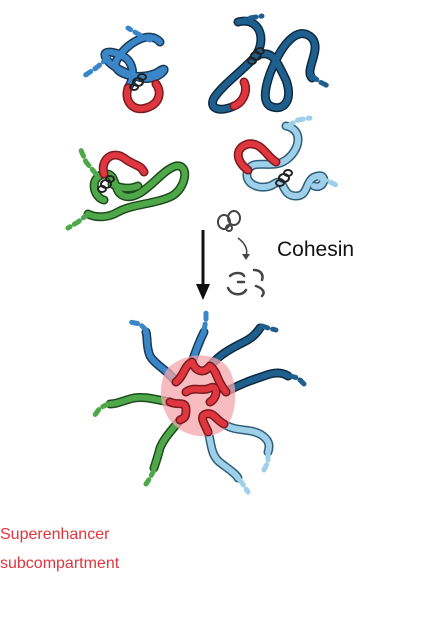 The image size is (421, 641). I want to click on chromatin-loop-dark-blue, so click(269, 63).